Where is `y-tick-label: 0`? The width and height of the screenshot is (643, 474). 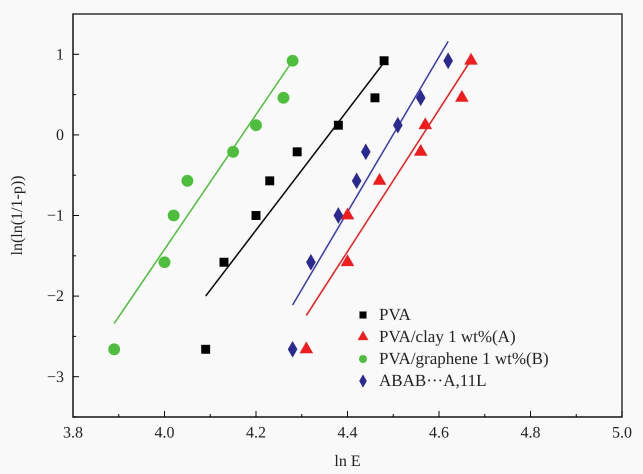 y-tick-label: 0 is located at coordinates (60, 135).